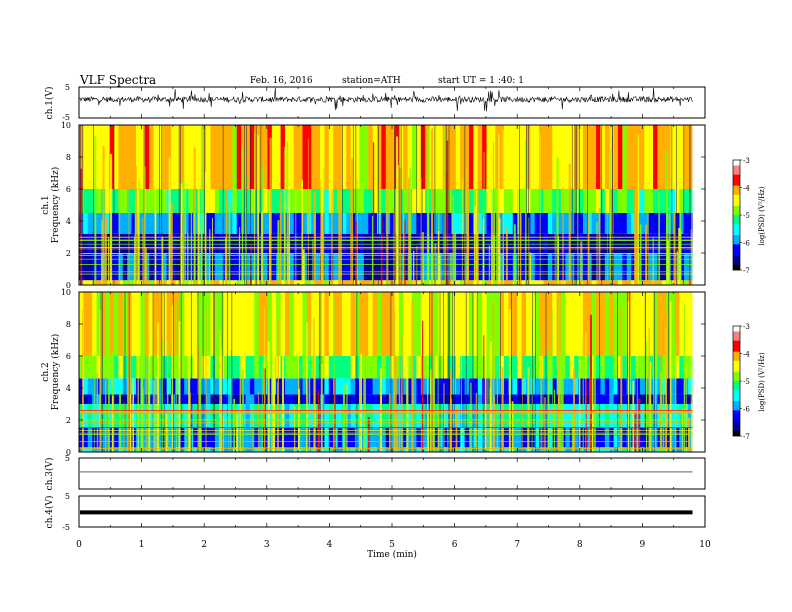 The height and width of the screenshot is (612, 792). Describe the element at coordinates (455, 545) in the screenshot. I see `x-tick-label: 6` at that location.